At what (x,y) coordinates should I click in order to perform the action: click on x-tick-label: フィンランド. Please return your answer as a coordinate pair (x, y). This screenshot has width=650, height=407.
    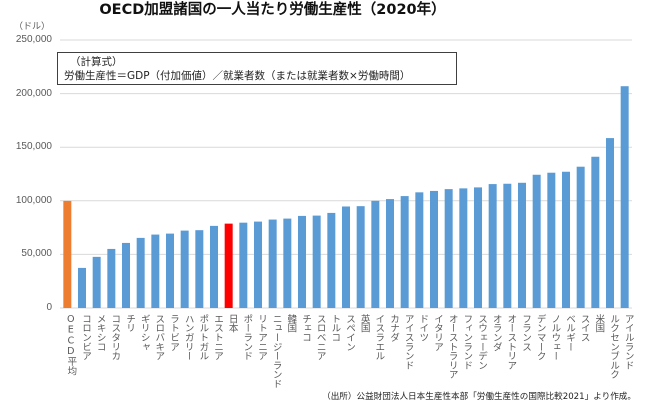
    Looking at the image, I should click on (467, 342).